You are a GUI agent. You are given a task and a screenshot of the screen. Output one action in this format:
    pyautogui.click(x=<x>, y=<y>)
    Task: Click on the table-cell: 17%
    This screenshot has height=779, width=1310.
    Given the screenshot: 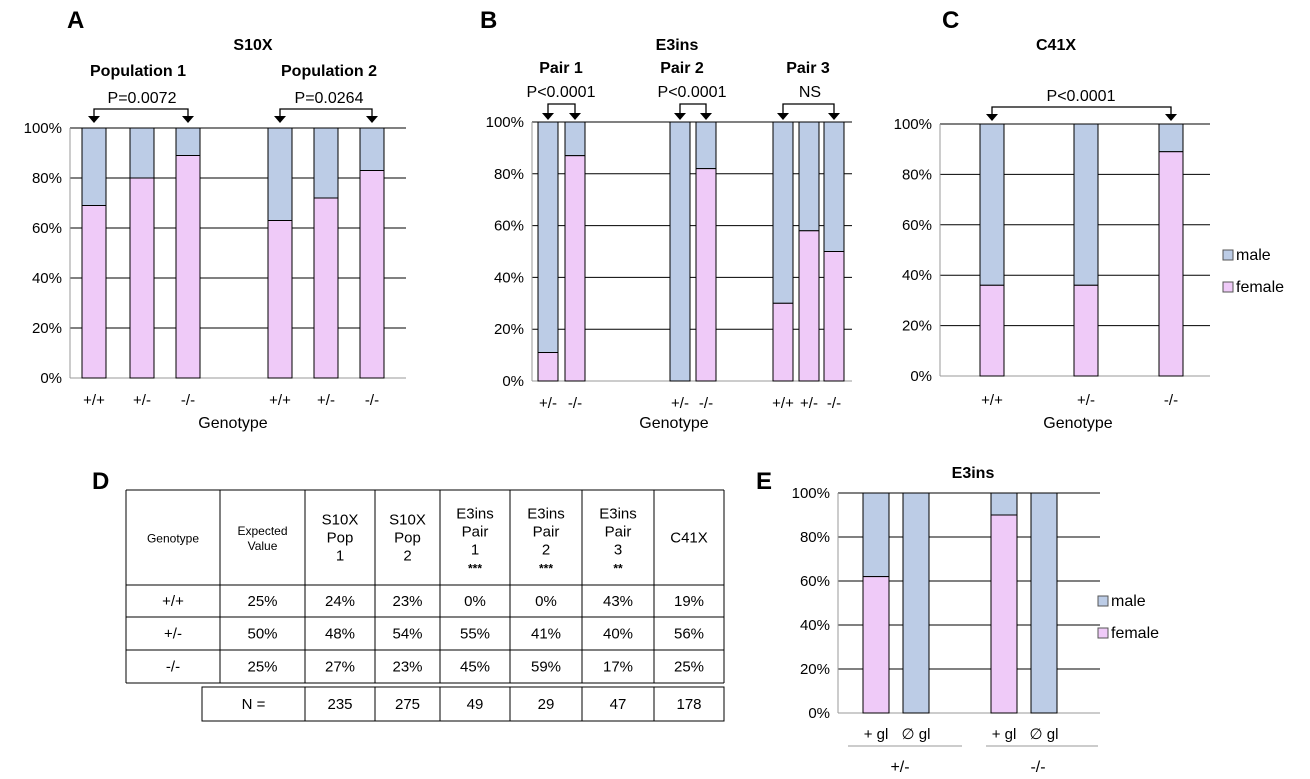 What is the action you would take?
    pyautogui.click(x=618, y=667)
    